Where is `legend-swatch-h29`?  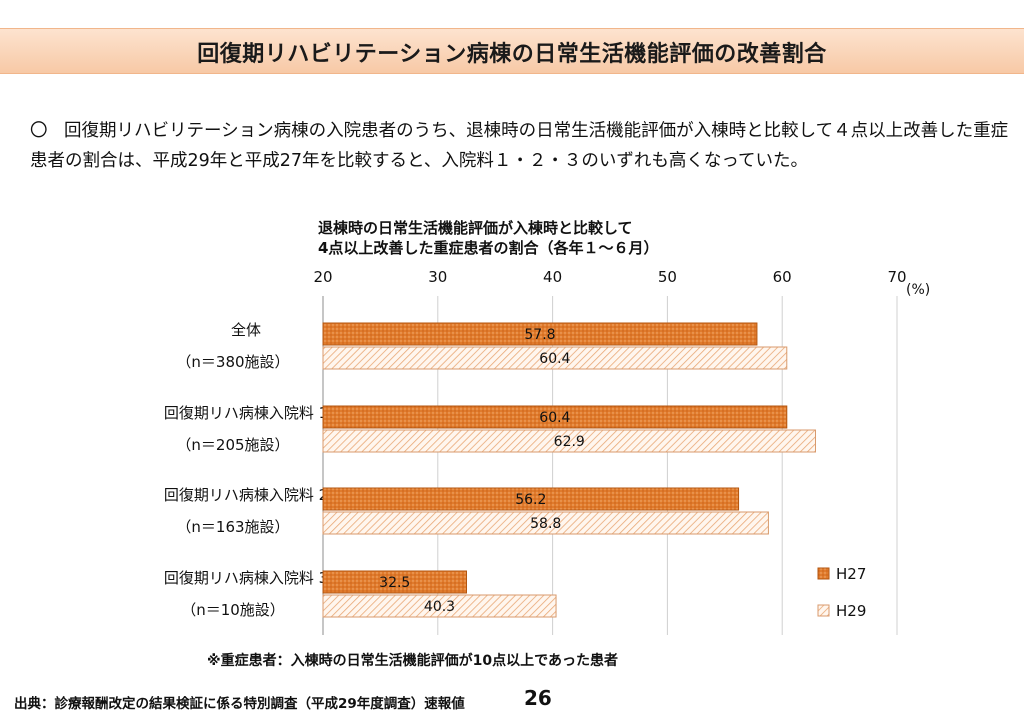
legend-swatch-h29 is located at coordinates (823, 610).